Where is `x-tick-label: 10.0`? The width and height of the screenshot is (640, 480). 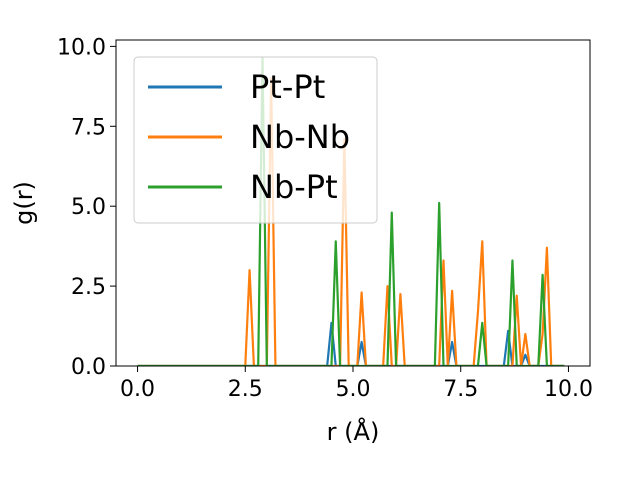 x-tick-label: 10.0 is located at coordinates (568, 389).